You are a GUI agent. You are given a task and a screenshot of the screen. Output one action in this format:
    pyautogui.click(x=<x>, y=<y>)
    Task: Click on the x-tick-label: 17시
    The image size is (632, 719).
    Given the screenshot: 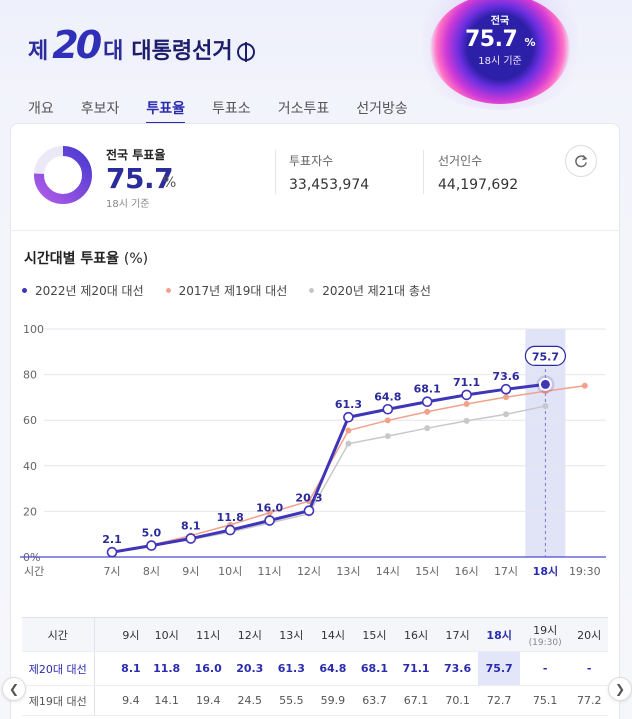 What is the action you would take?
    pyautogui.click(x=506, y=571)
    